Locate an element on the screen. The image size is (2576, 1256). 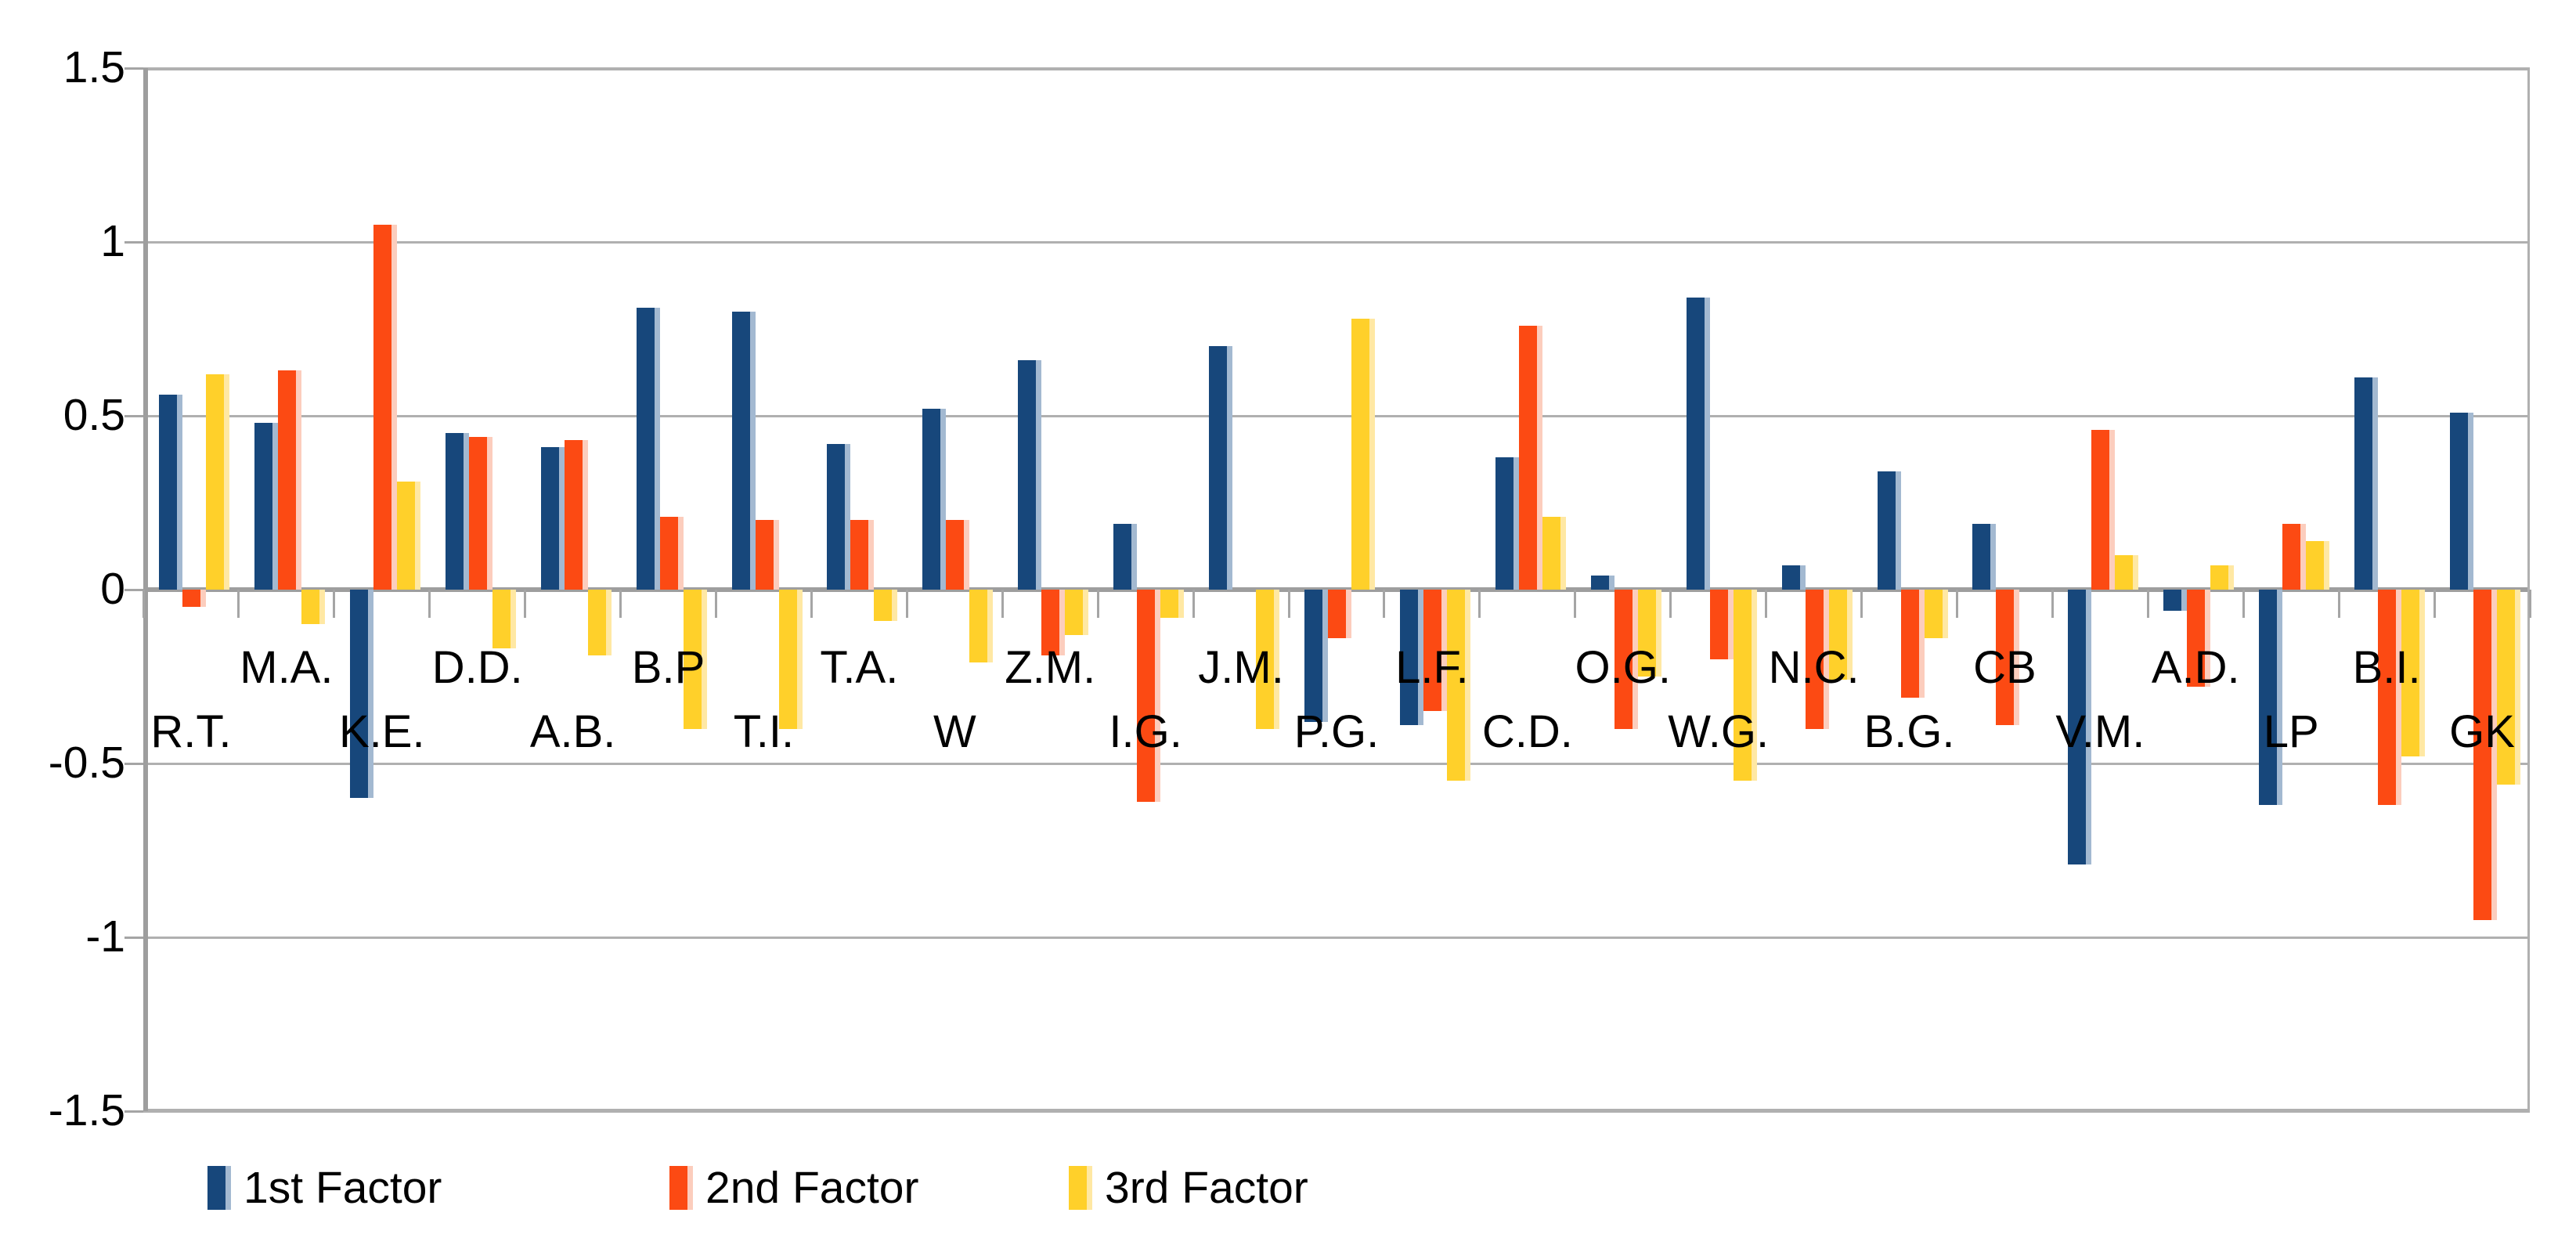
bar-3rdfactor-jm is located at coordinates (1268, 659).